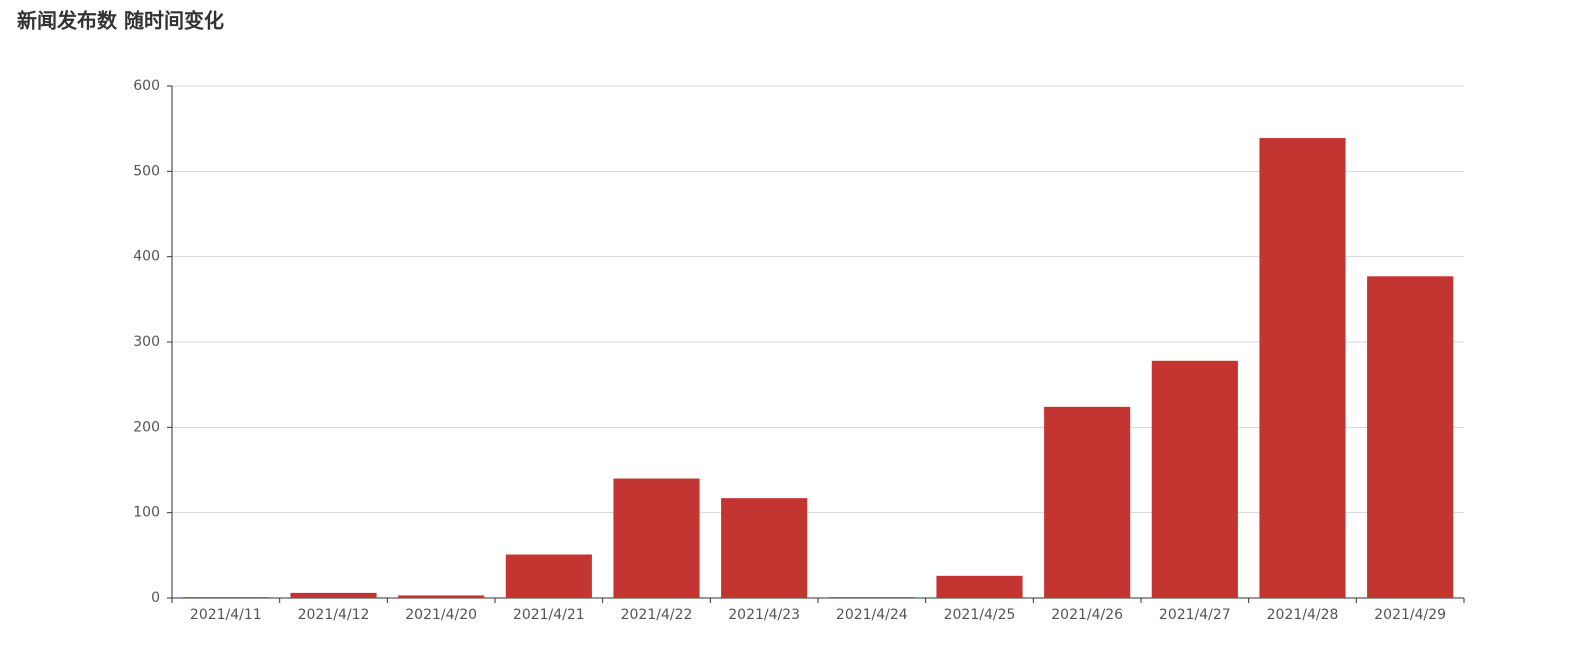 Image resolution: width=1573 pixels, height=660 pixels. Describe the element at coordinates (226, 615) in the screenshot. I see `x-tick-label: 2021/4/11` at that location.